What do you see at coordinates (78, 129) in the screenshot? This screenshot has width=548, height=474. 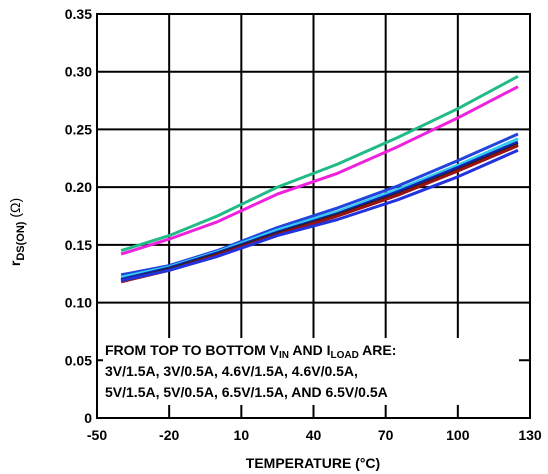 I see `y-tick-label: 0.25` at bounding box center [78, 129].